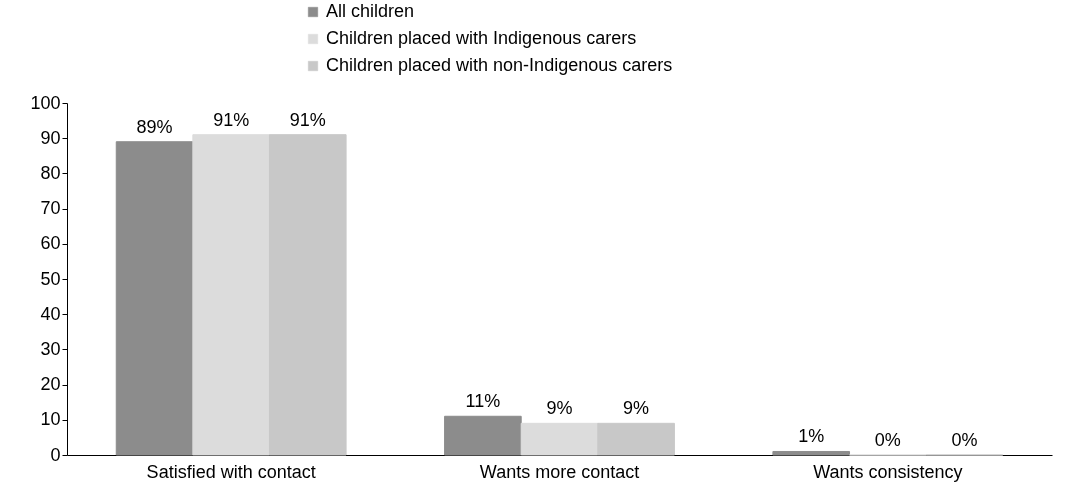 This screenshot has height=494, width=1075. What do you see at coordinates (481, 38) in the screenshot?
I see `legend-label: Children placed with Indigenous carers` at bounding box center [481, 38].